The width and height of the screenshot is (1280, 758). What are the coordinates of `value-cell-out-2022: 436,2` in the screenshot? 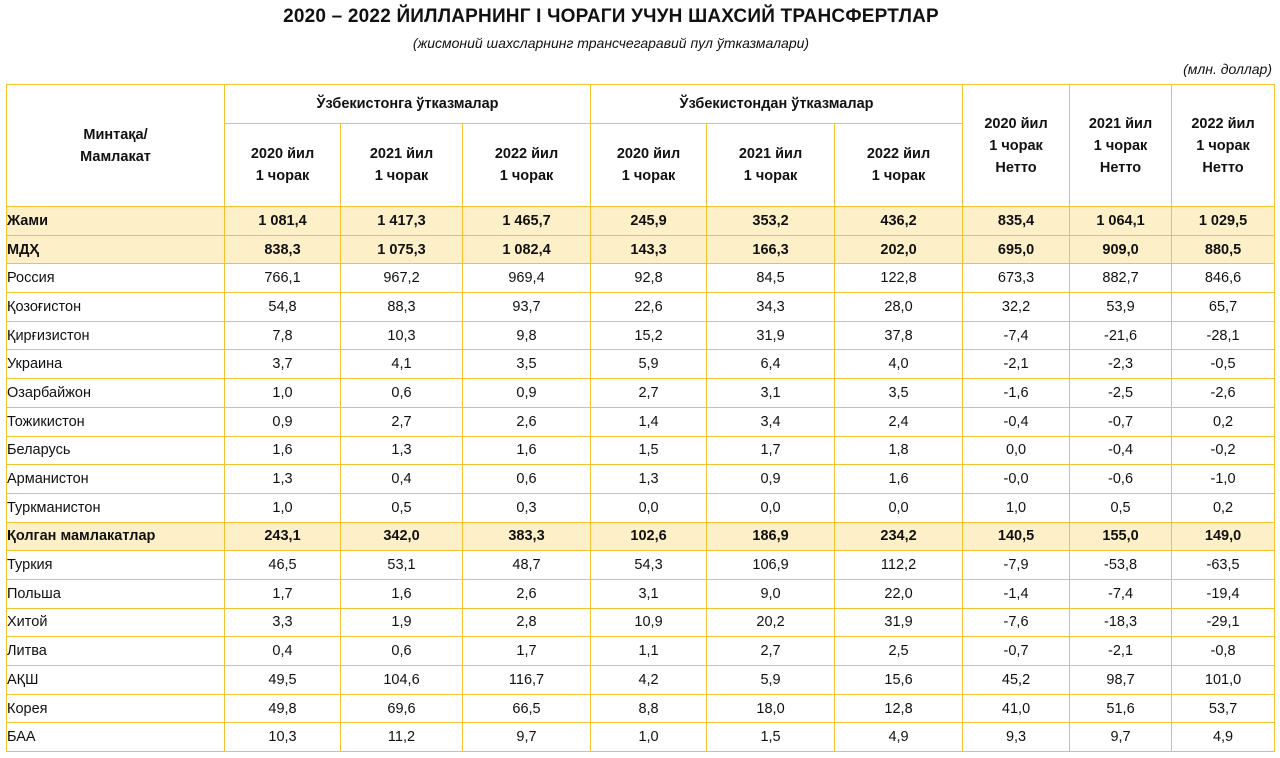 It's located at (899, 221).